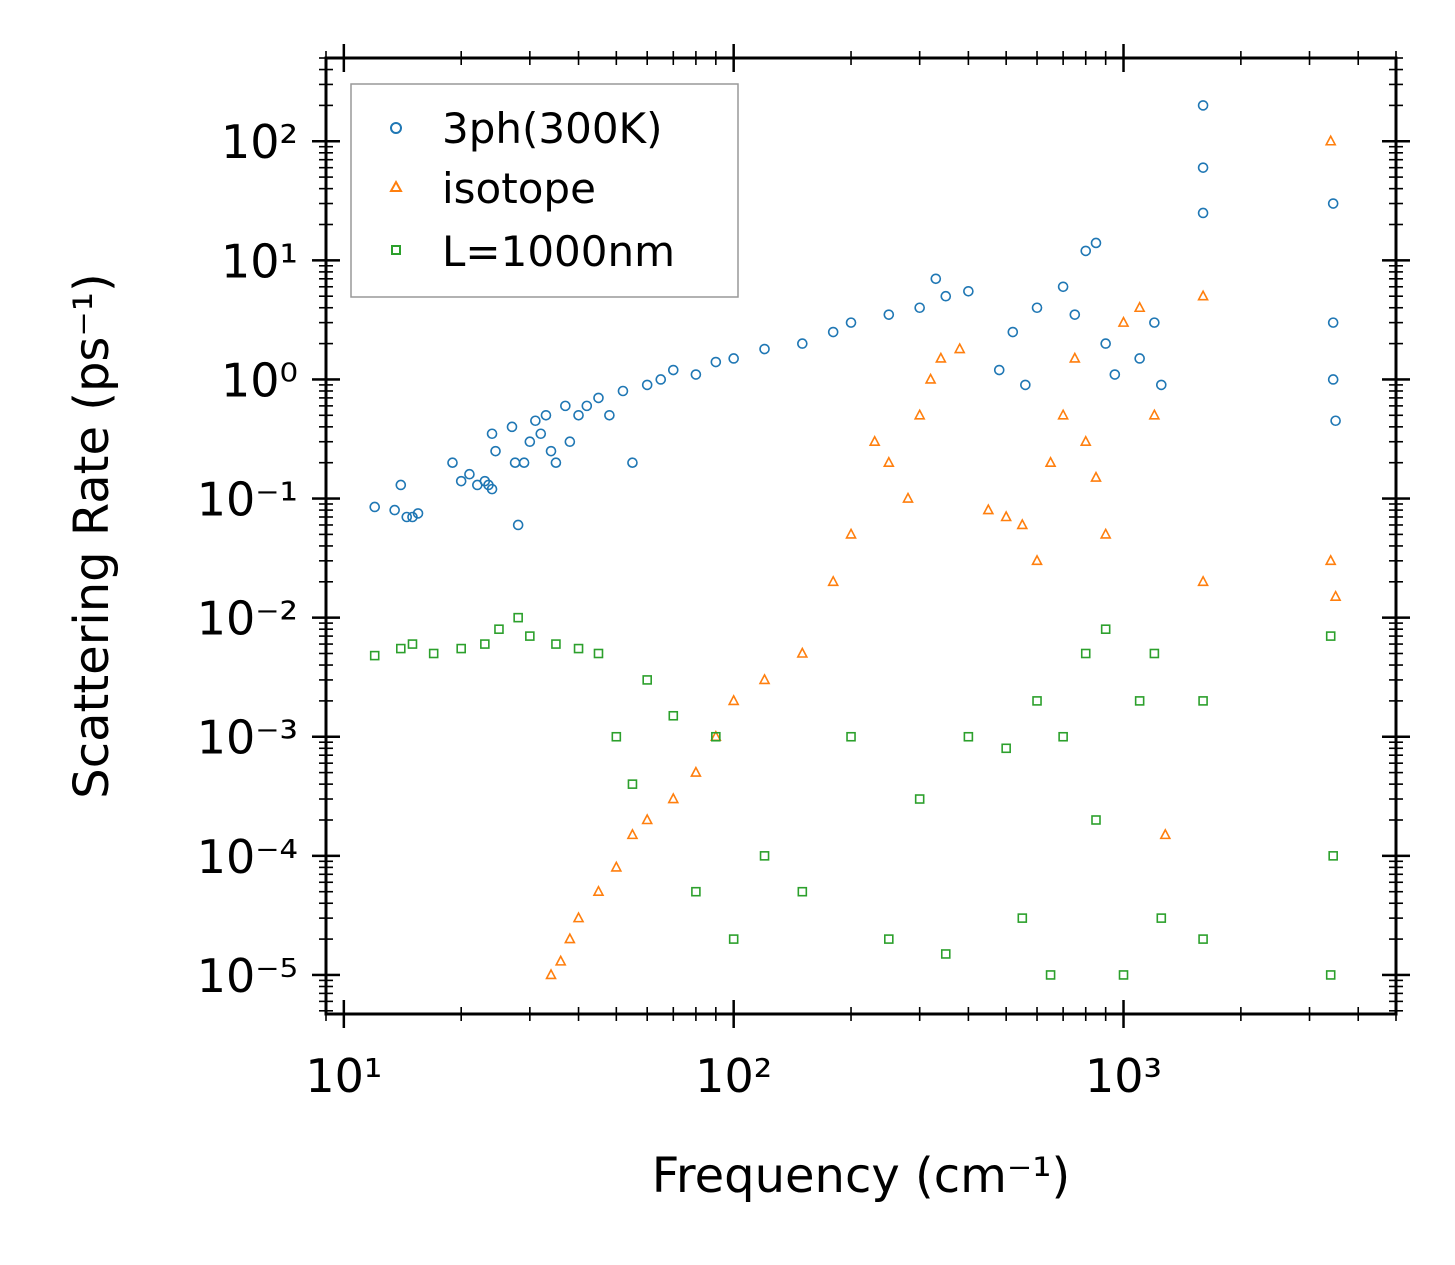  I want to click on y-tick-label: 10¹, so click(259, 261).